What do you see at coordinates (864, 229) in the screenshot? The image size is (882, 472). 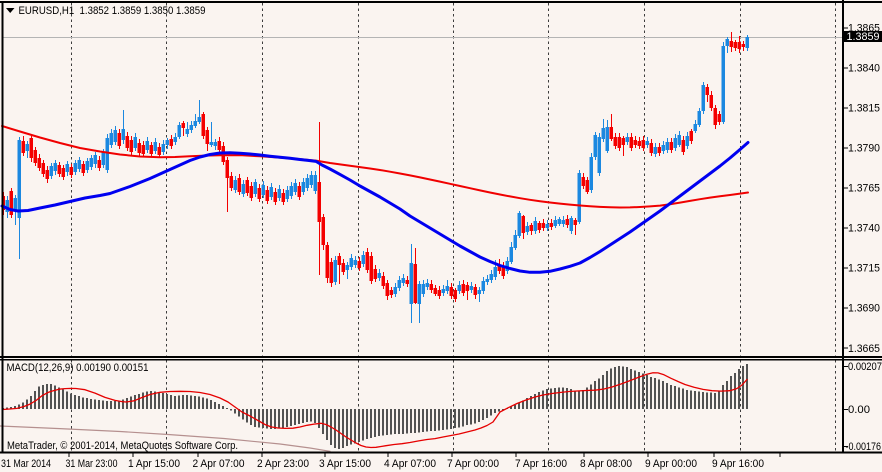 I see `svg-text: 1.3740` at bounding box center [864, 229].